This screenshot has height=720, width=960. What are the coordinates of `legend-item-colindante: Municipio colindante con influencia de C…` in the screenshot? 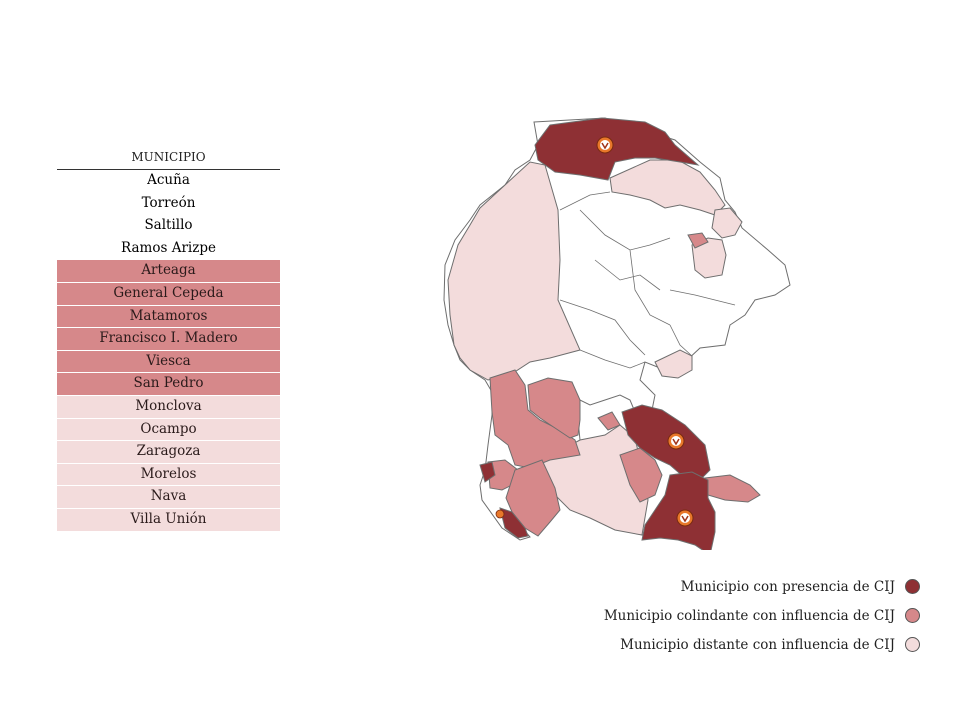 It's located at (762, 615).